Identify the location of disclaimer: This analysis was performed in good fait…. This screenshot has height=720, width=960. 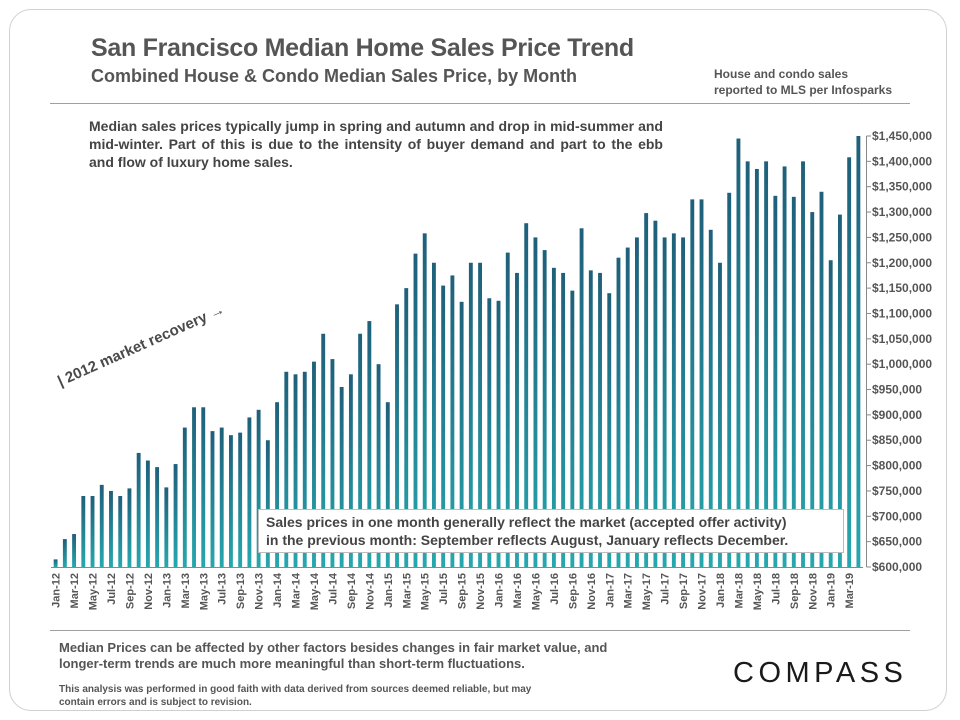
(295, 696).